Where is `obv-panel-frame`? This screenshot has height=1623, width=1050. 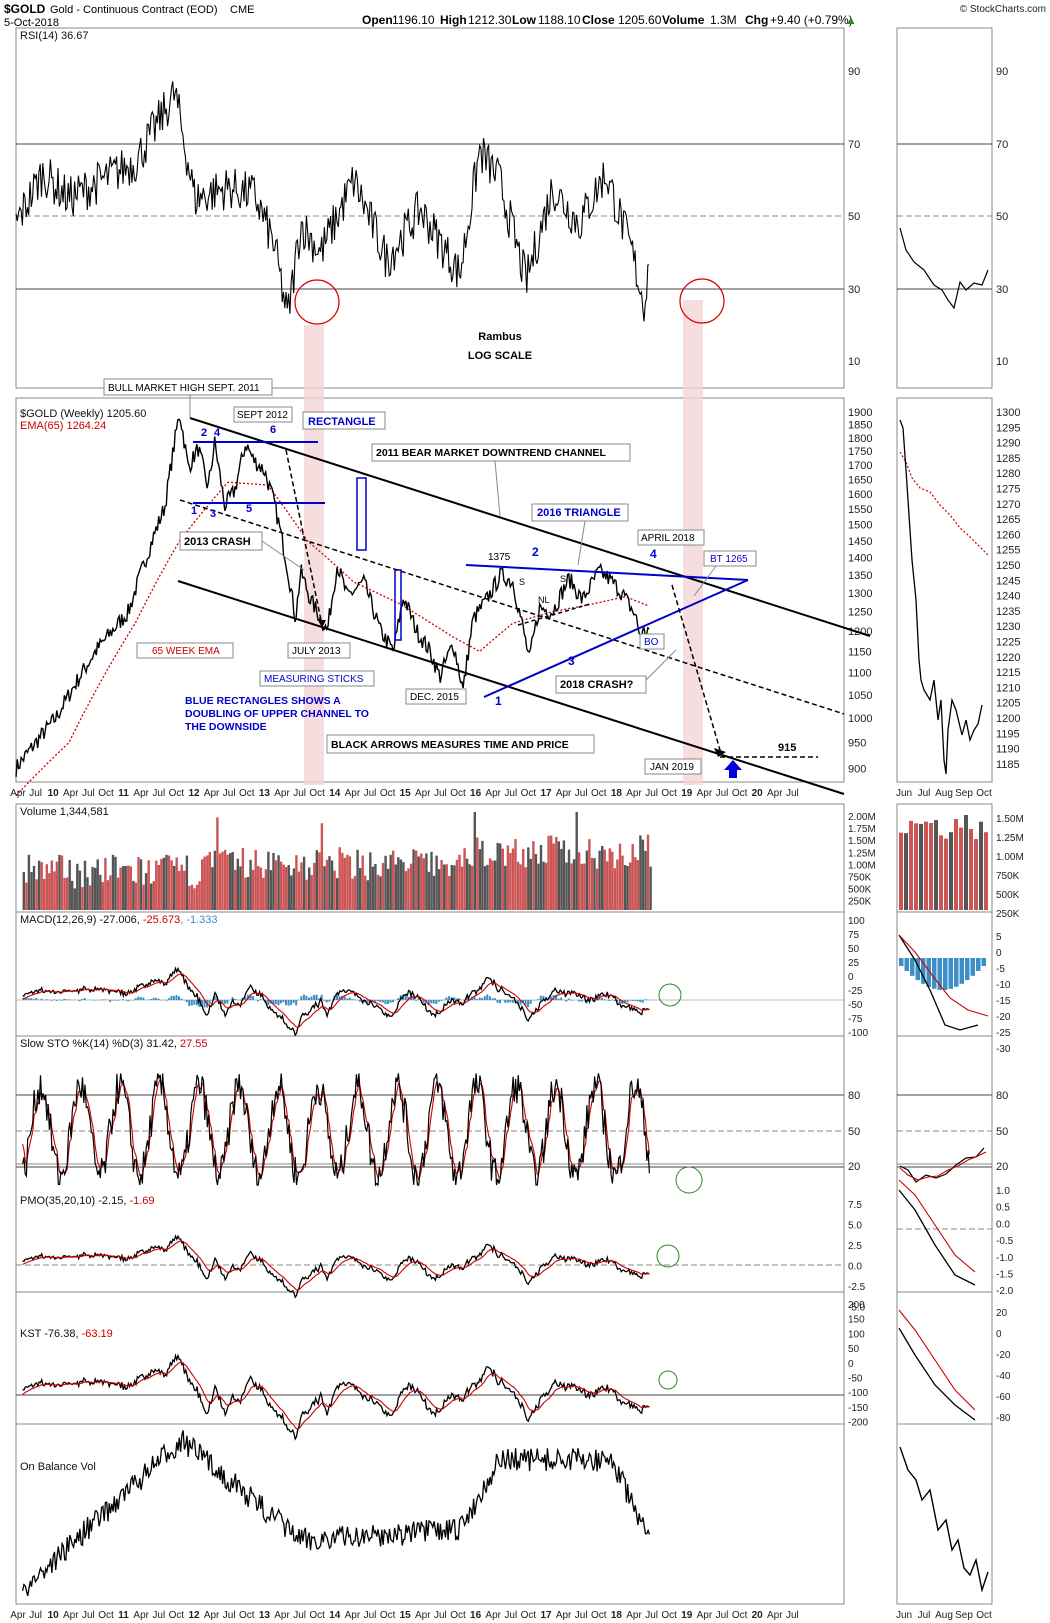 obv-panel-frame is located at coordinates (430, 1514).